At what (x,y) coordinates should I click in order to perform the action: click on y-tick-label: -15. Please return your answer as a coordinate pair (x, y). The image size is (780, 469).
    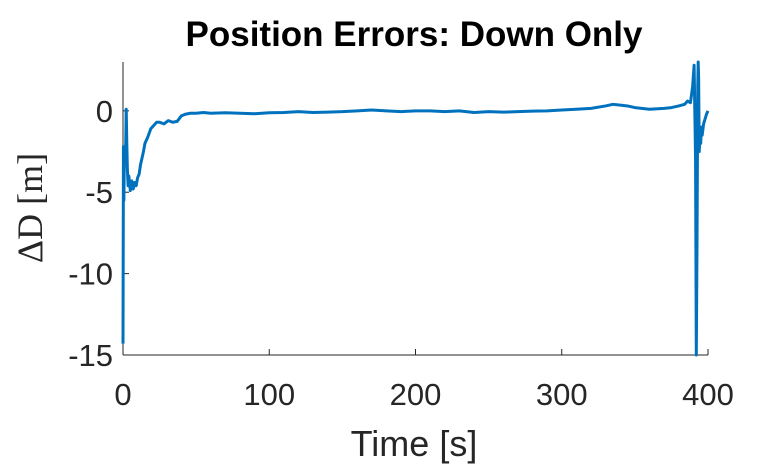
    Looking at the image, I should click on (90, 355).